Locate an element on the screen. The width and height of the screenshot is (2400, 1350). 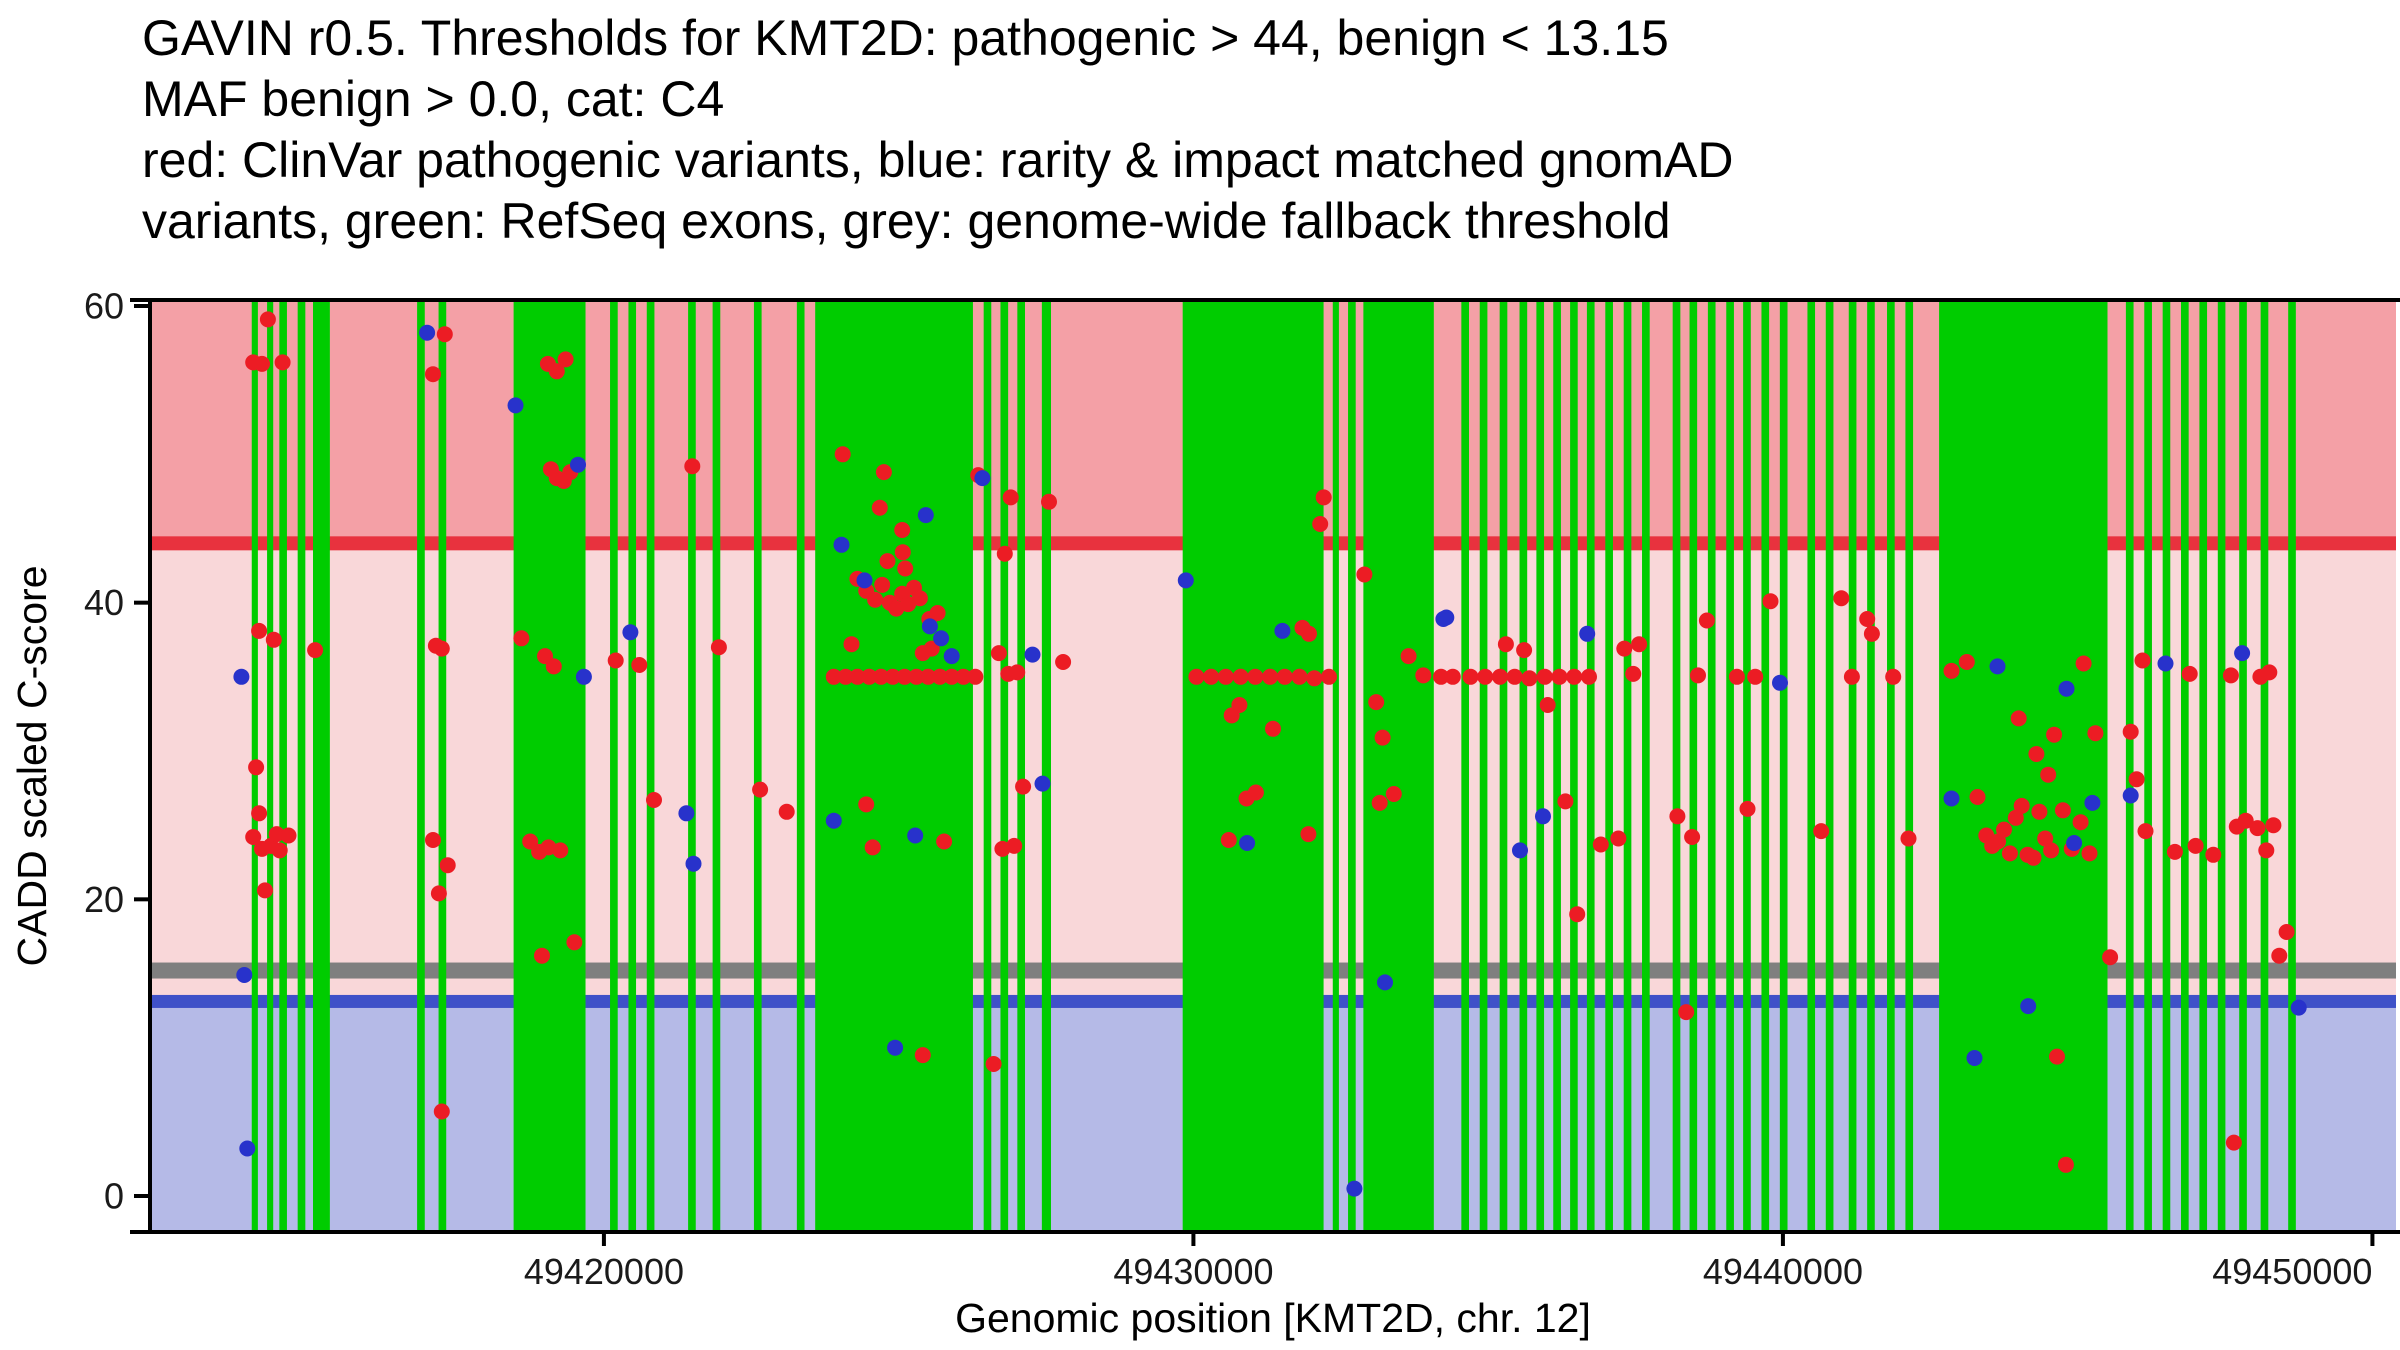
y-tick-label: 60 is located at coordinates (104, 306).